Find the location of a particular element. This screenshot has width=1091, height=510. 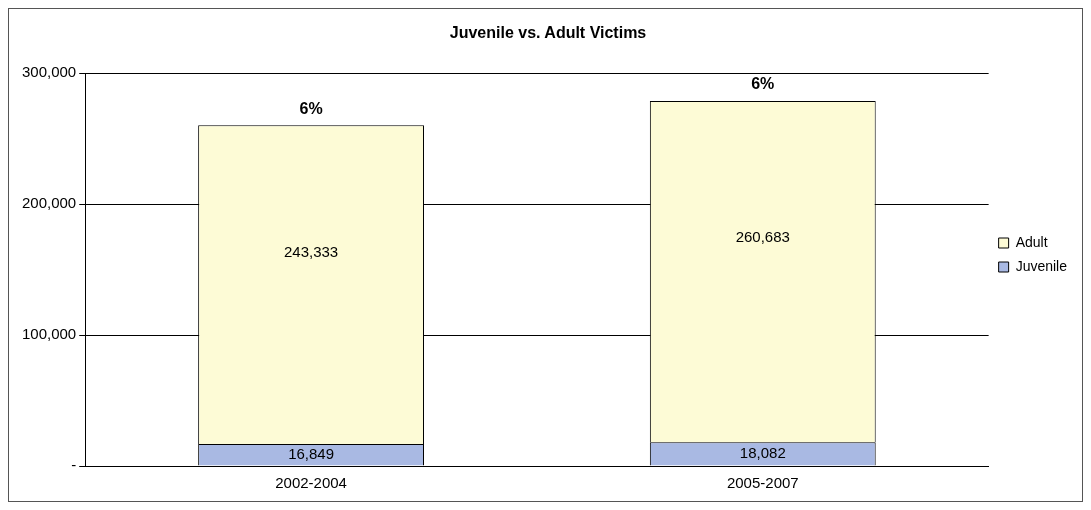

legend-label: Adult is located at coordinates (1031, 241).